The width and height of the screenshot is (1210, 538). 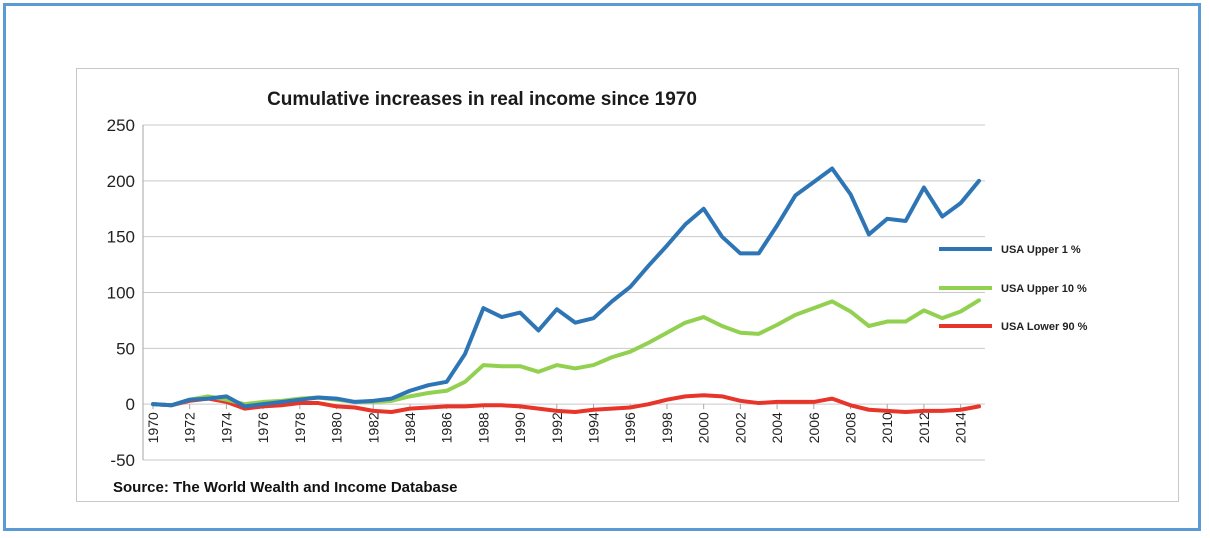 I want to click on y-tick-label: 100, so click(x=121, y=293).